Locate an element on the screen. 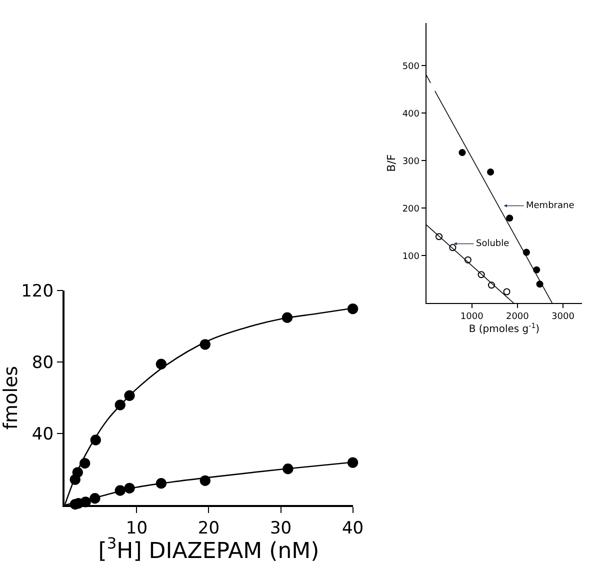 The image size is (599, 564). annotation: Membrane is located at coordinates (550, 206).